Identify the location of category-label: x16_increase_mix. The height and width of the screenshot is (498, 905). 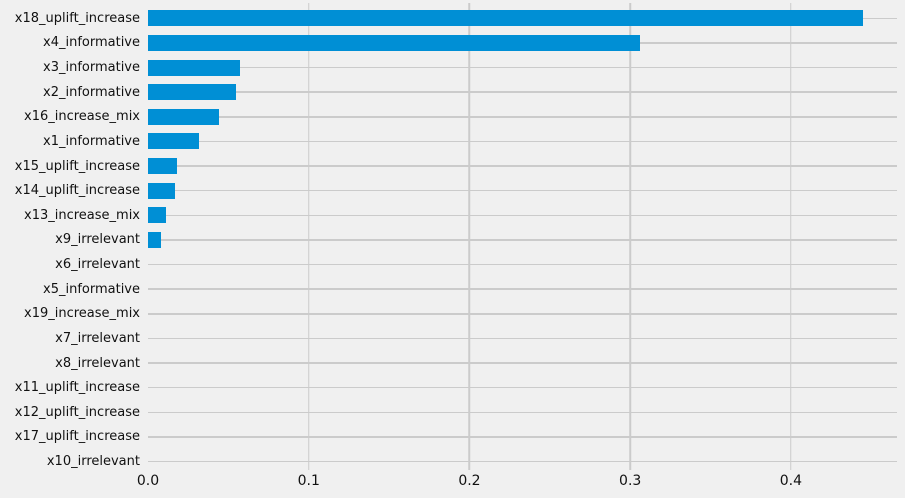
(82, 117).